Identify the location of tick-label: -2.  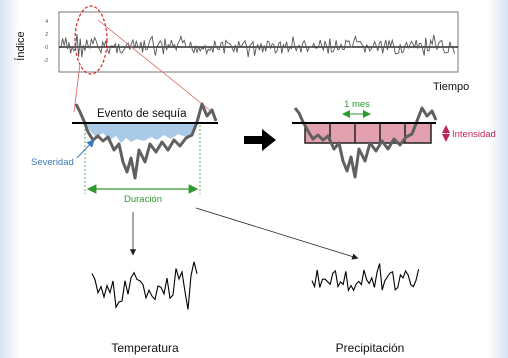
(46, 61).